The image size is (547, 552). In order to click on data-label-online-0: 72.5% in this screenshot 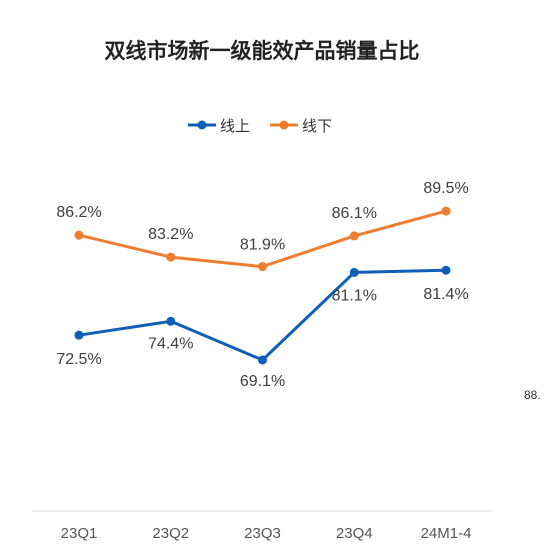, I will do `click(78, 359)`.